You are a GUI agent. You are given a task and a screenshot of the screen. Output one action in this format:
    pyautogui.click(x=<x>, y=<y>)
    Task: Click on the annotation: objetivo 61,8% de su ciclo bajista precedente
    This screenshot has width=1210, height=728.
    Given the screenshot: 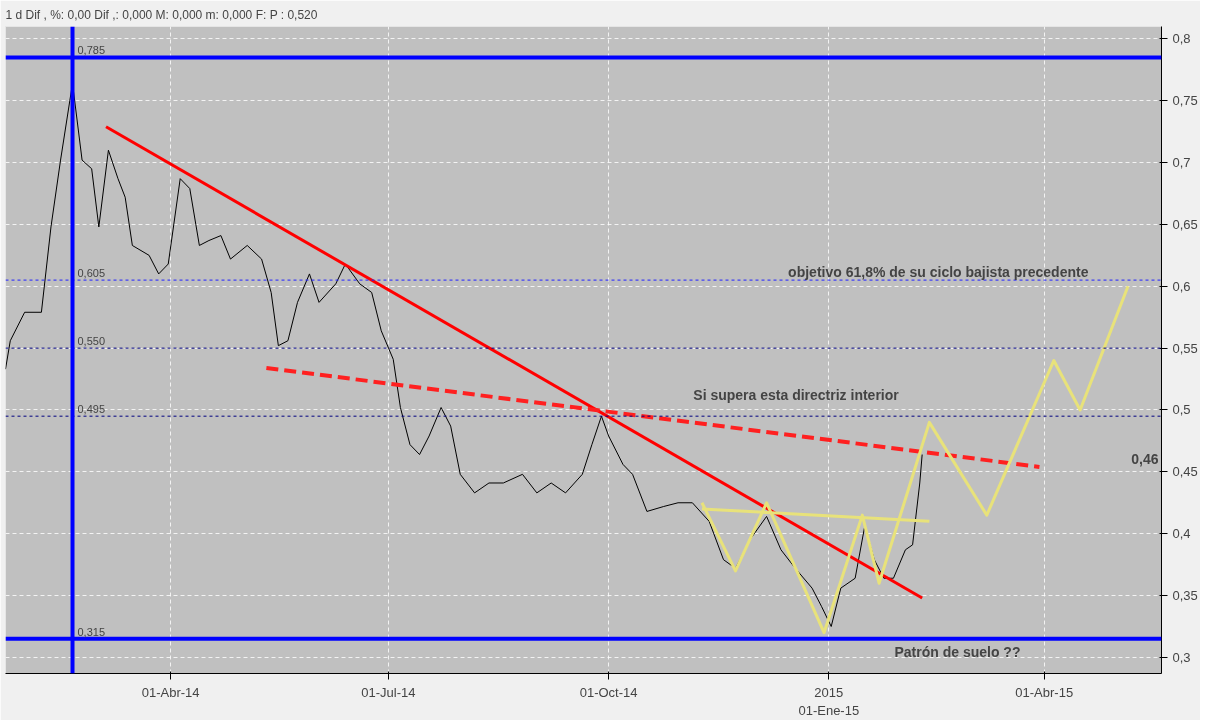 What is the action you would take?
    pyautogui.click(x=938, y=272)
    